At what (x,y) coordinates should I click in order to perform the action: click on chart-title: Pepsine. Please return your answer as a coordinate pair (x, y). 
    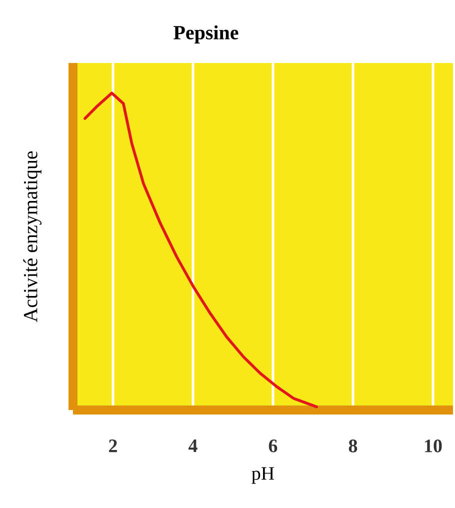
    Looking at the image, I should click on (206, 34).